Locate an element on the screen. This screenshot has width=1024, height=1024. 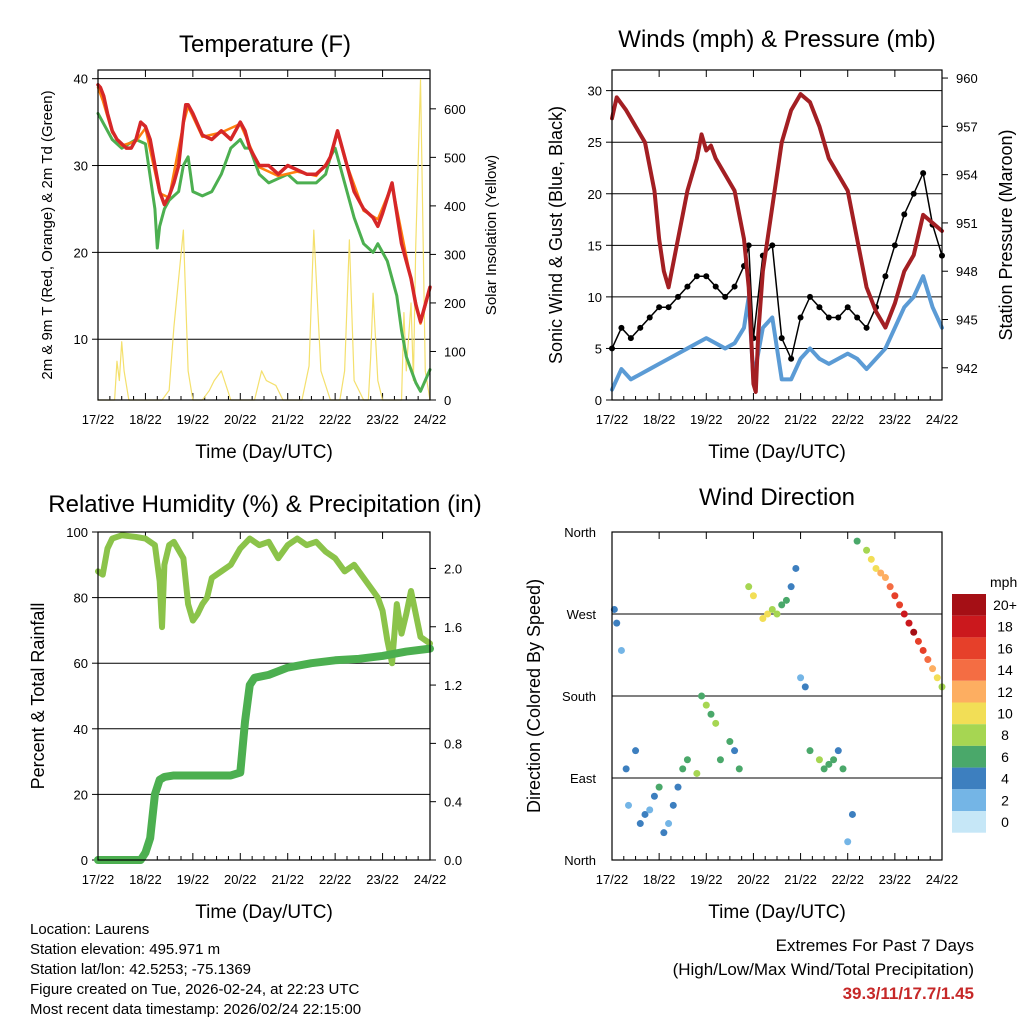
temperature-plot-border is located at coordinates (264, 235).